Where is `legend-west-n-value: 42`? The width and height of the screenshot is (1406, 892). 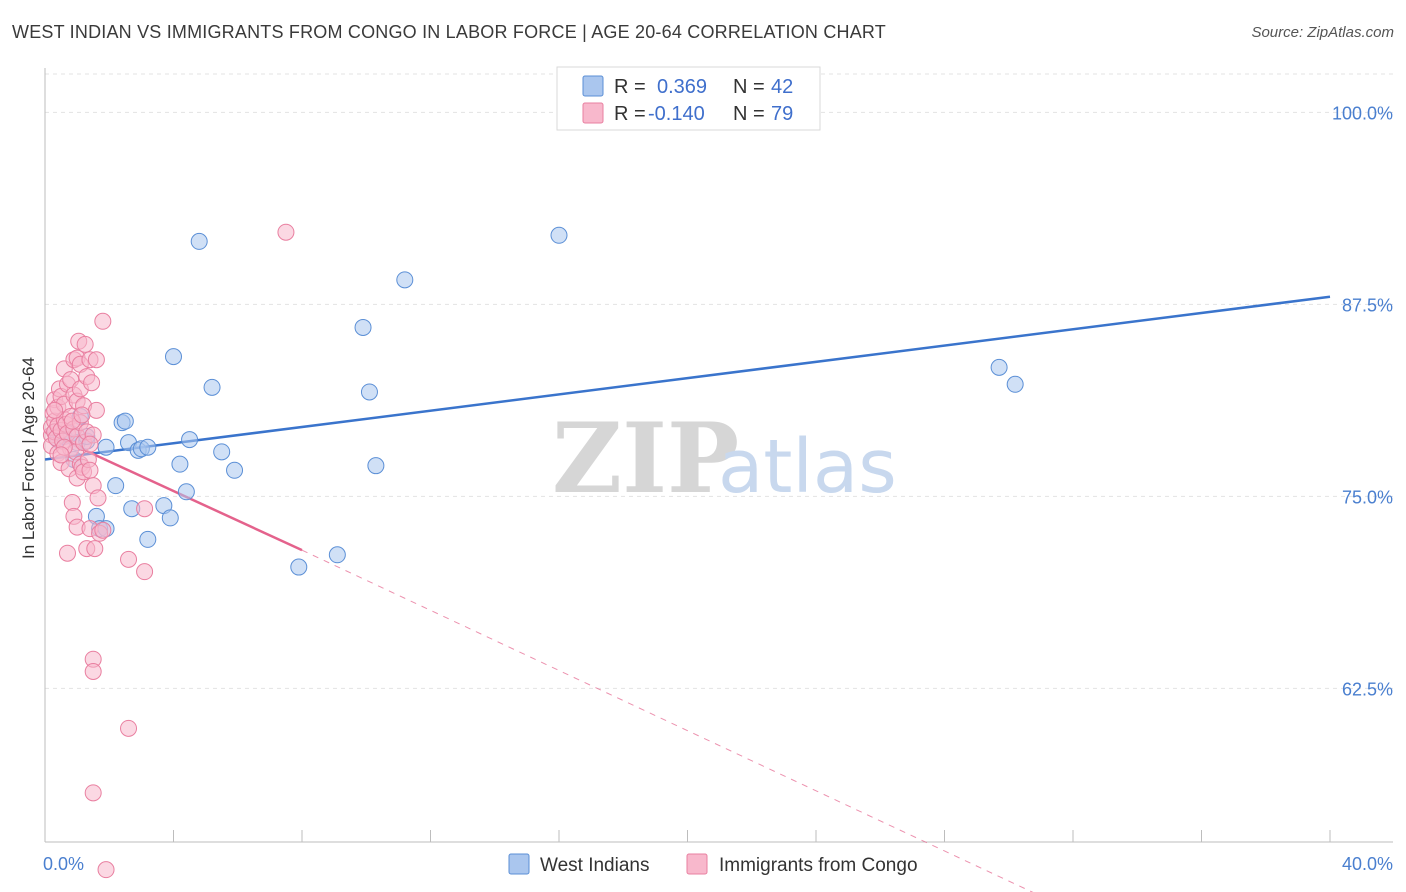
legend-west-n-value: 42 is located at coordinates (782, 87).